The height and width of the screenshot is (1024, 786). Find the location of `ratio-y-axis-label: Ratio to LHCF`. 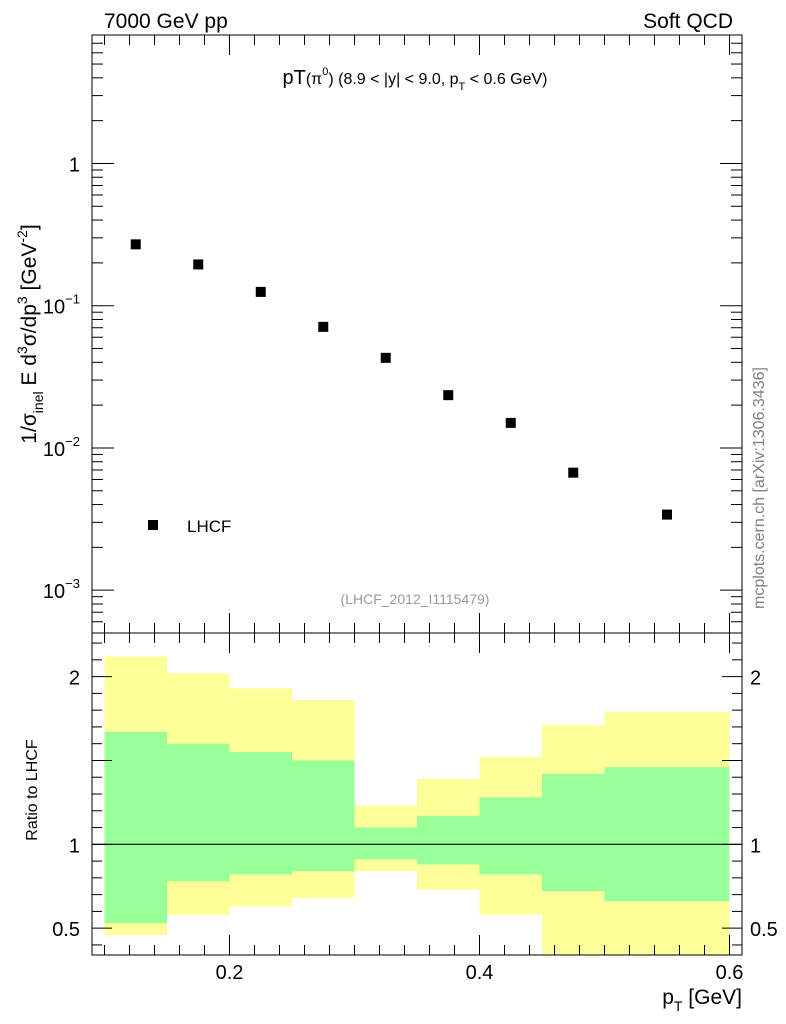

ratio-y-axis-label: Ratio to LHCF is located at coordinates (32, 790).